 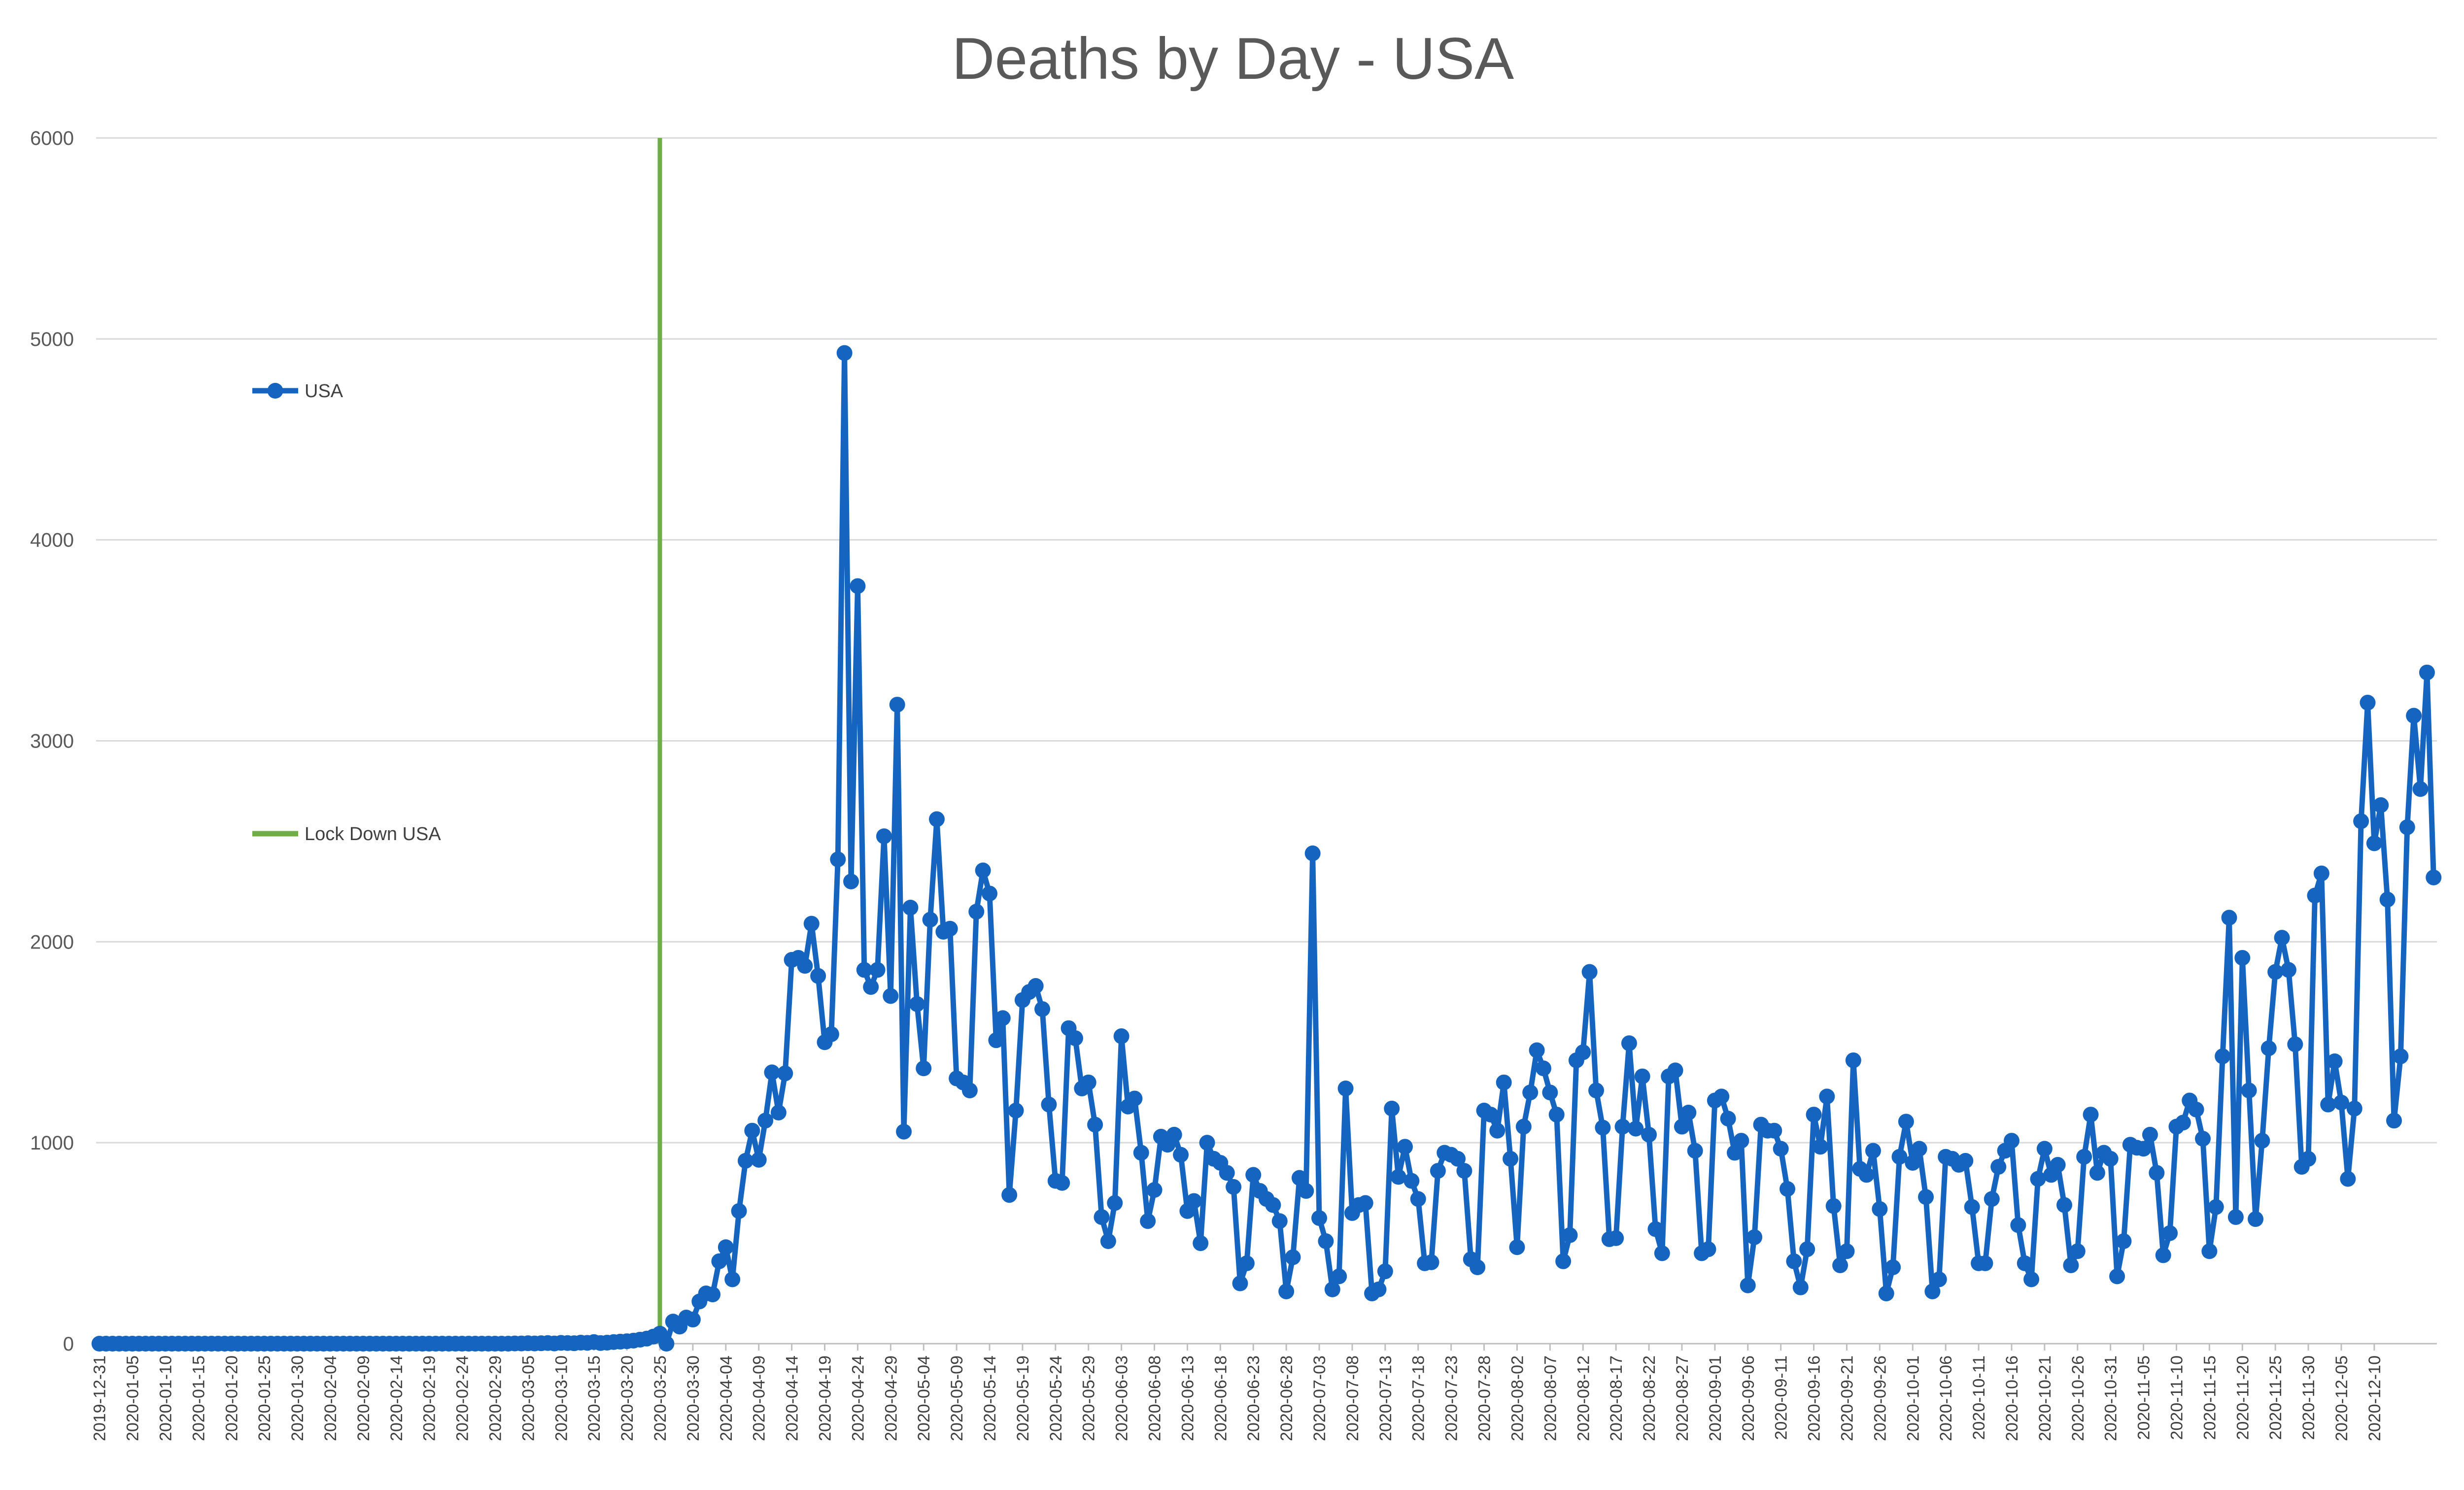 I want to click on y-tick-label: 0, so click(x=68, y=1344).